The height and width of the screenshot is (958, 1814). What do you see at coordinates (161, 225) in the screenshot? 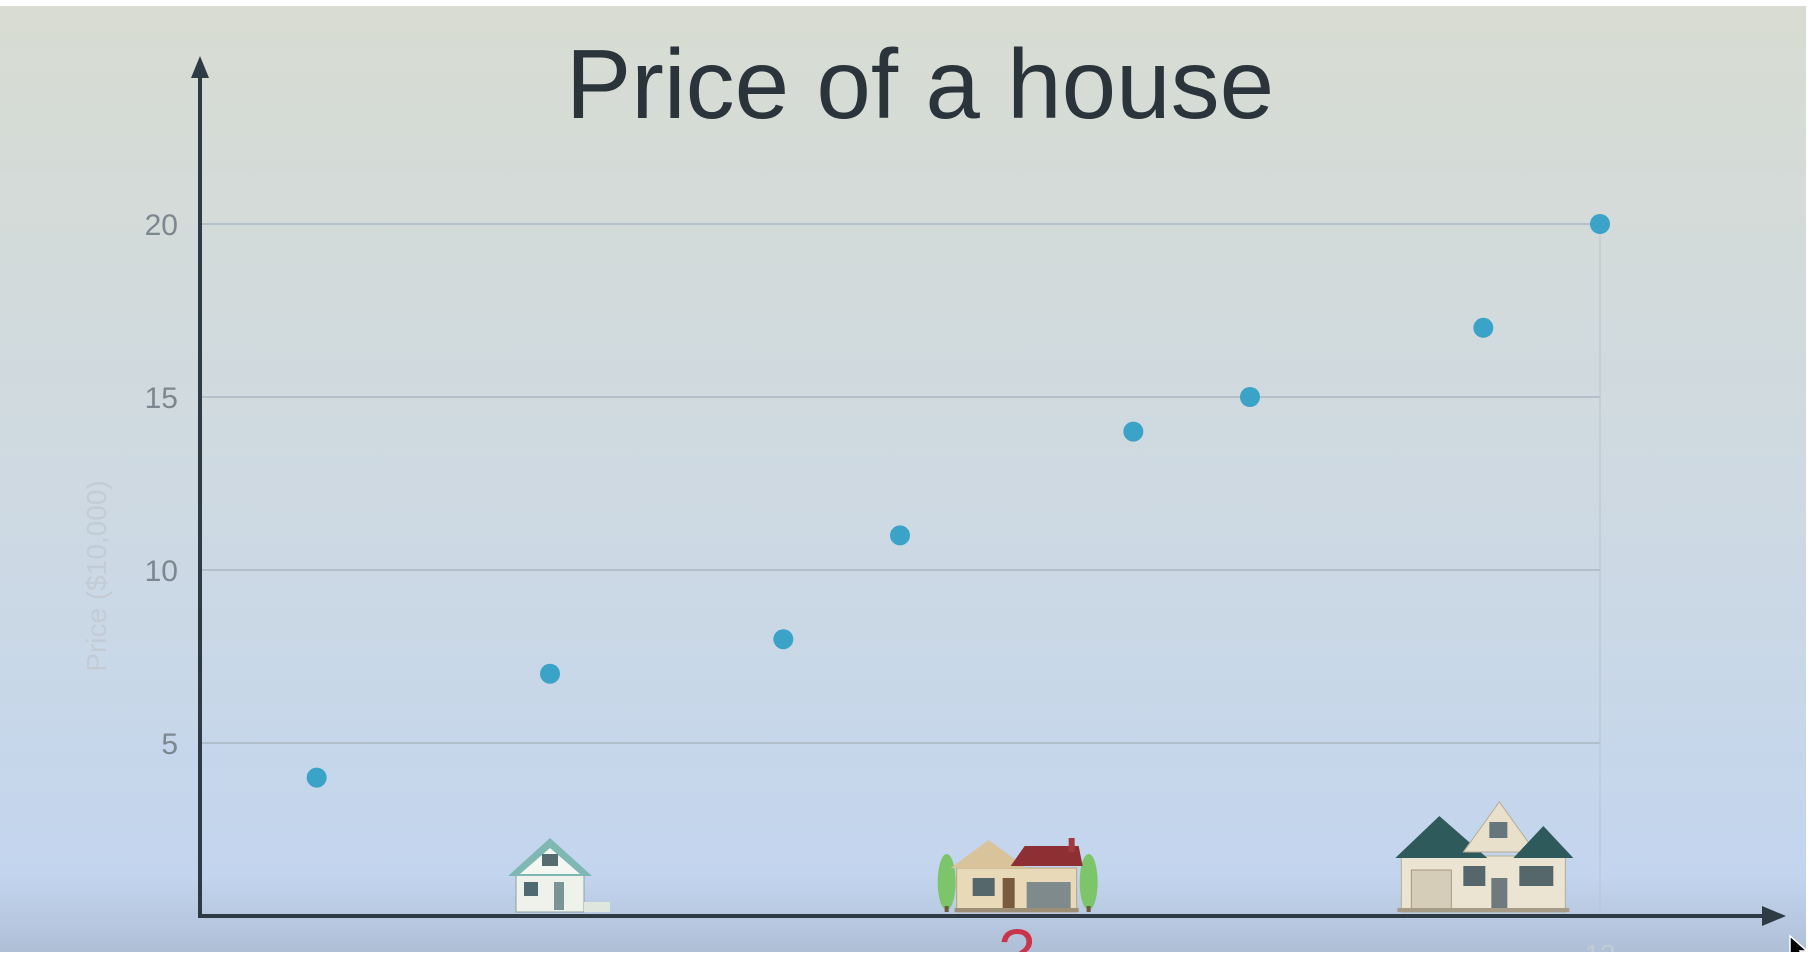
I see `y-tick-label: 20` at bounding box center [161, 225].